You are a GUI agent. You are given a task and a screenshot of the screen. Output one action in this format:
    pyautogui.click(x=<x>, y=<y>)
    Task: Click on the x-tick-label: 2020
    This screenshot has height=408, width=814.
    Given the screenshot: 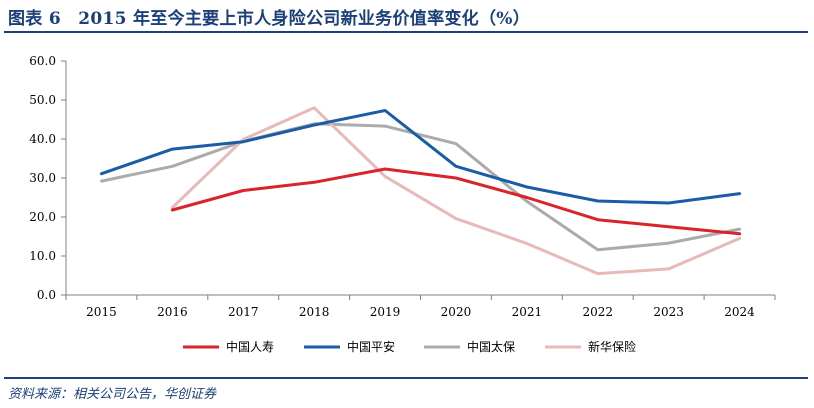 What is the action you would take?
    pyautogui.click(x=456, y=312)
    